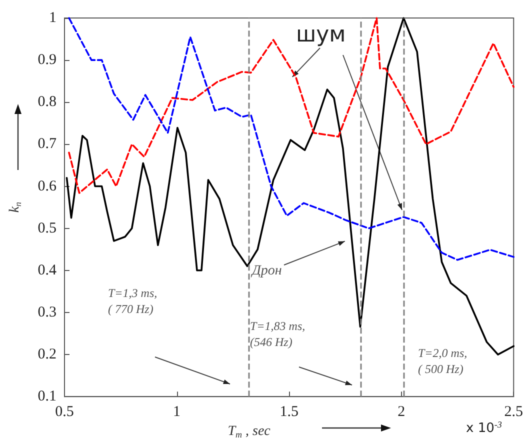 Image resolution: width=526 pixels, height=444 pixels. Describe the element at coordinates (52, 18) in the screenshot. I see `y-tick-label: 1` at that location.